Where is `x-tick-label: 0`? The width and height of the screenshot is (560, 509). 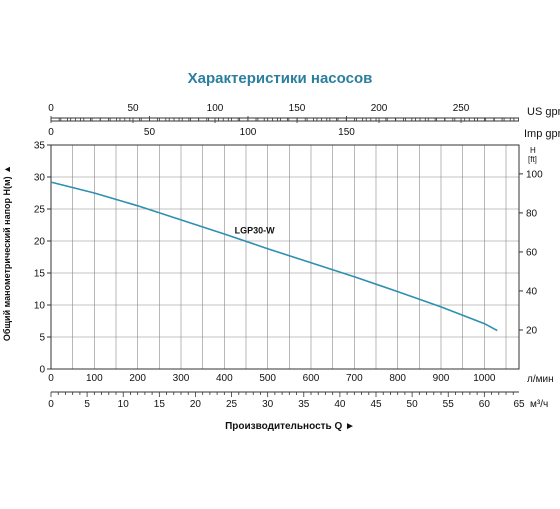
x-tick-label: 0 is located at coordinates (51, 378).